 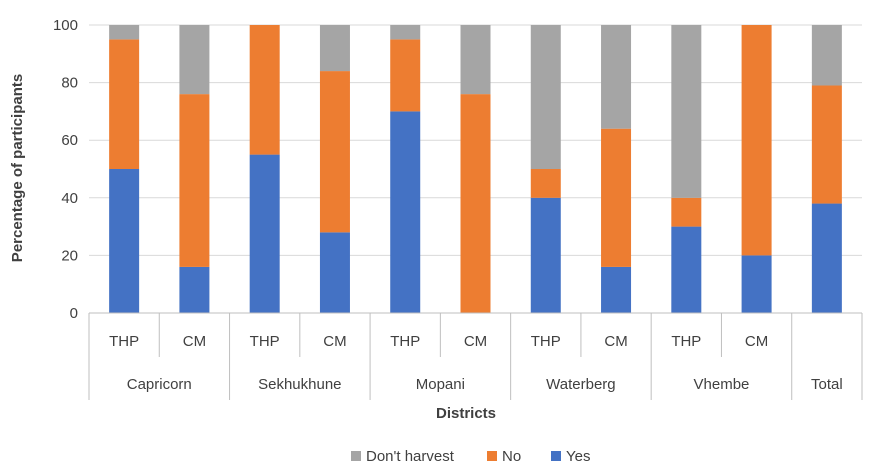 What do you see at coordinates (356, 456) in the screenshot?
I see `legend-swatch-don-t-harvest` at bounding box center [356, 456].